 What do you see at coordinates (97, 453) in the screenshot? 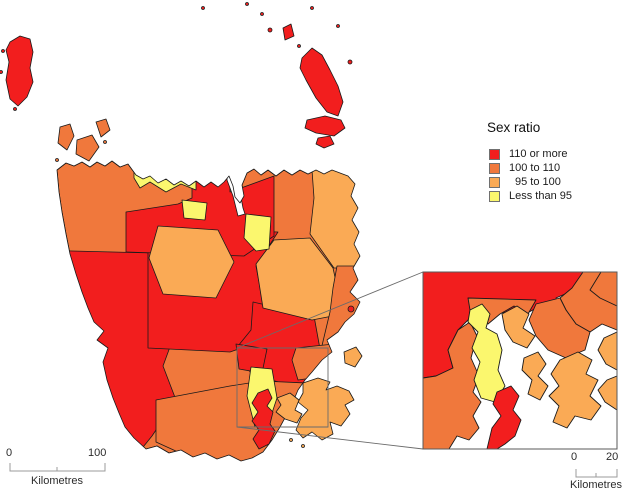
I see `scalebar-main-end-label: 100` at bounding box center [97, 453].